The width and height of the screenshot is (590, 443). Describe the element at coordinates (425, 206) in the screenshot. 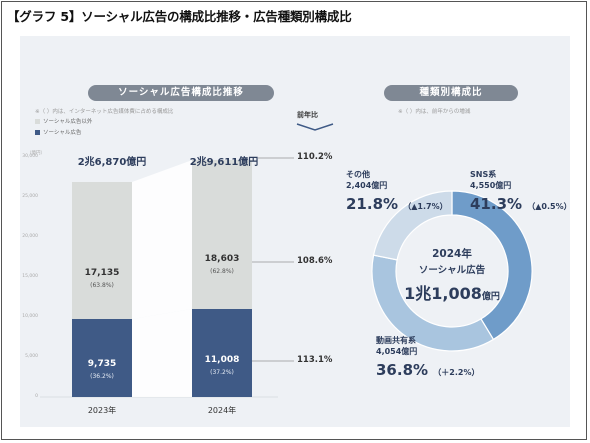

I see `segment-change-other: （▲1.7%）` at that location.